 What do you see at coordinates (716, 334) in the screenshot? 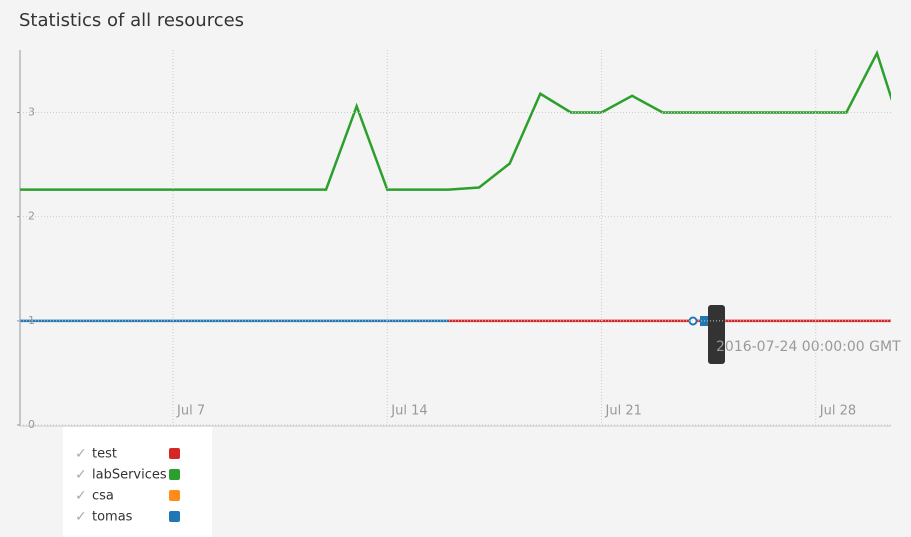
I see `tooltip` at bounding box center [716, 334].